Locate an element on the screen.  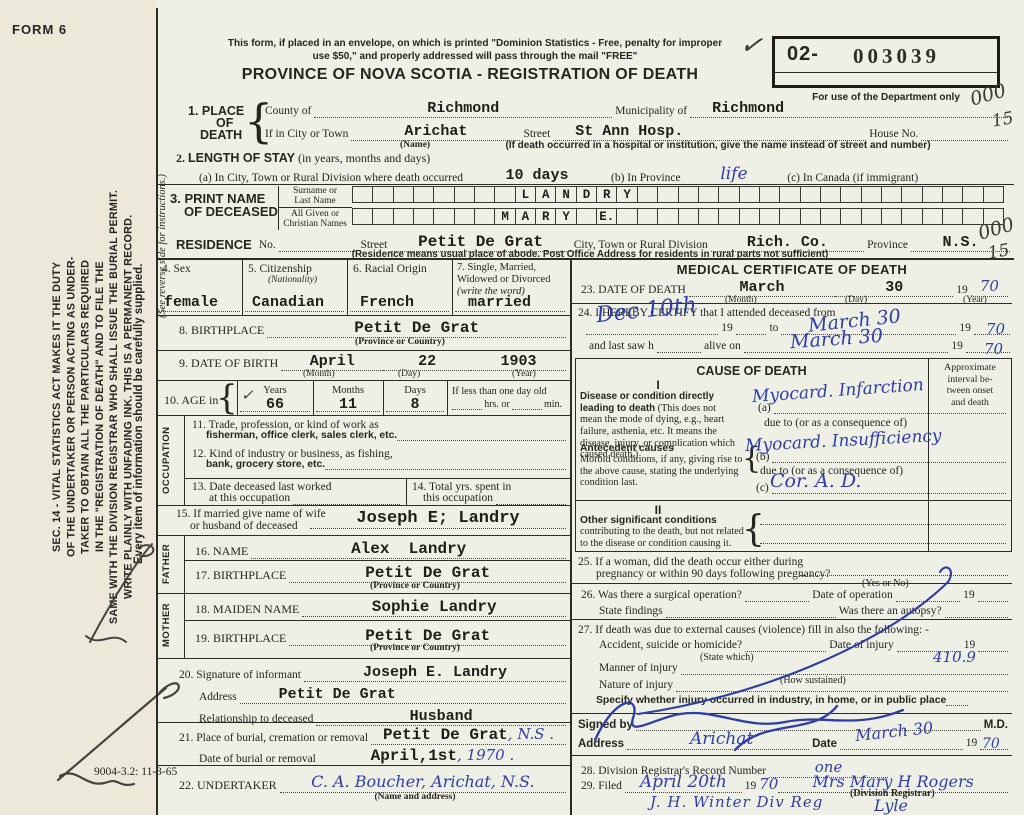
county-label: County of is located at coordinates (288, 110).